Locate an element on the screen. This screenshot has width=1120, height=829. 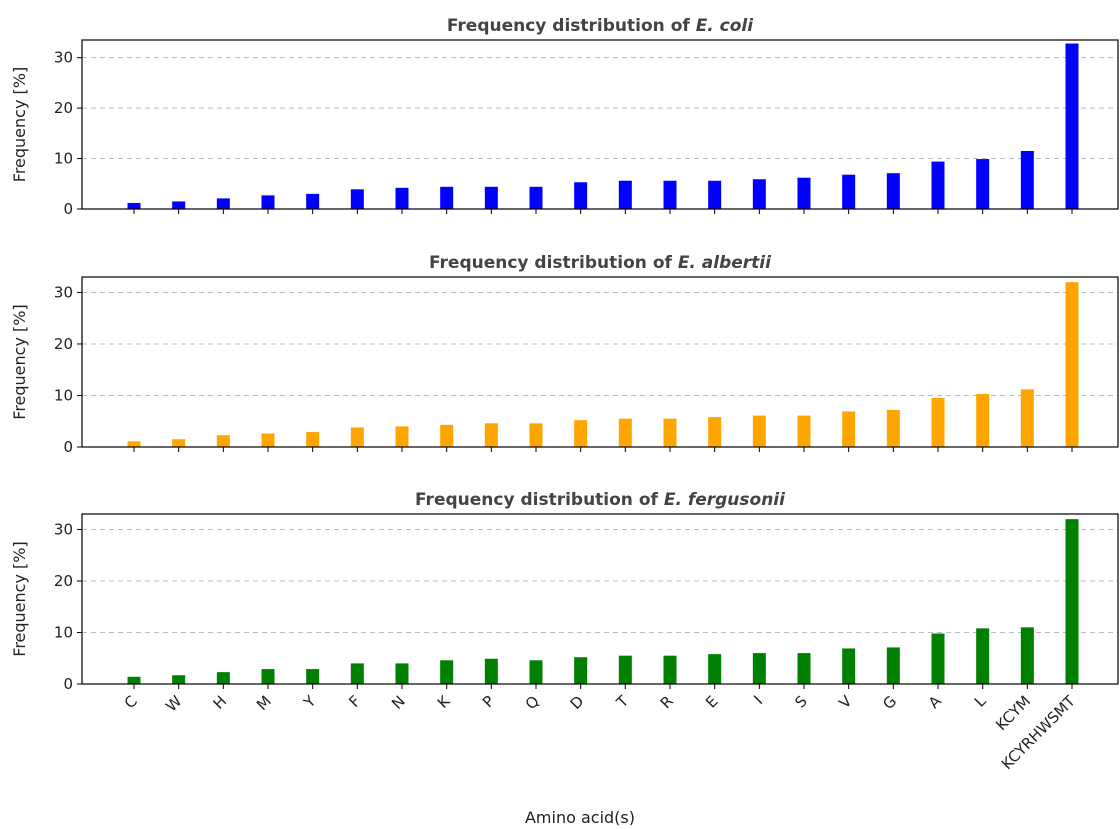
x-tick-label-t: T is located at coordinates (622, 702).